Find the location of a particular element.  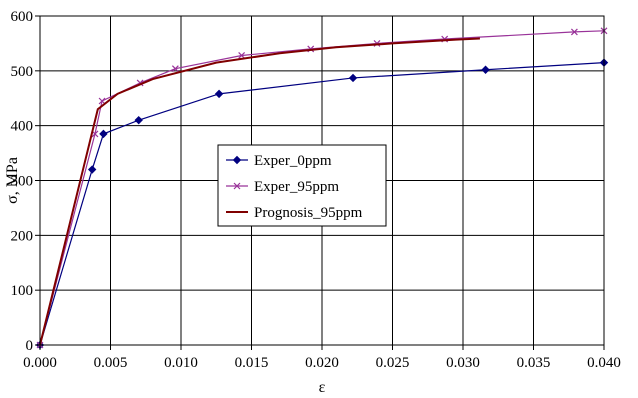

x-tick-label: 0.025 is located at coordinates (393, 363).